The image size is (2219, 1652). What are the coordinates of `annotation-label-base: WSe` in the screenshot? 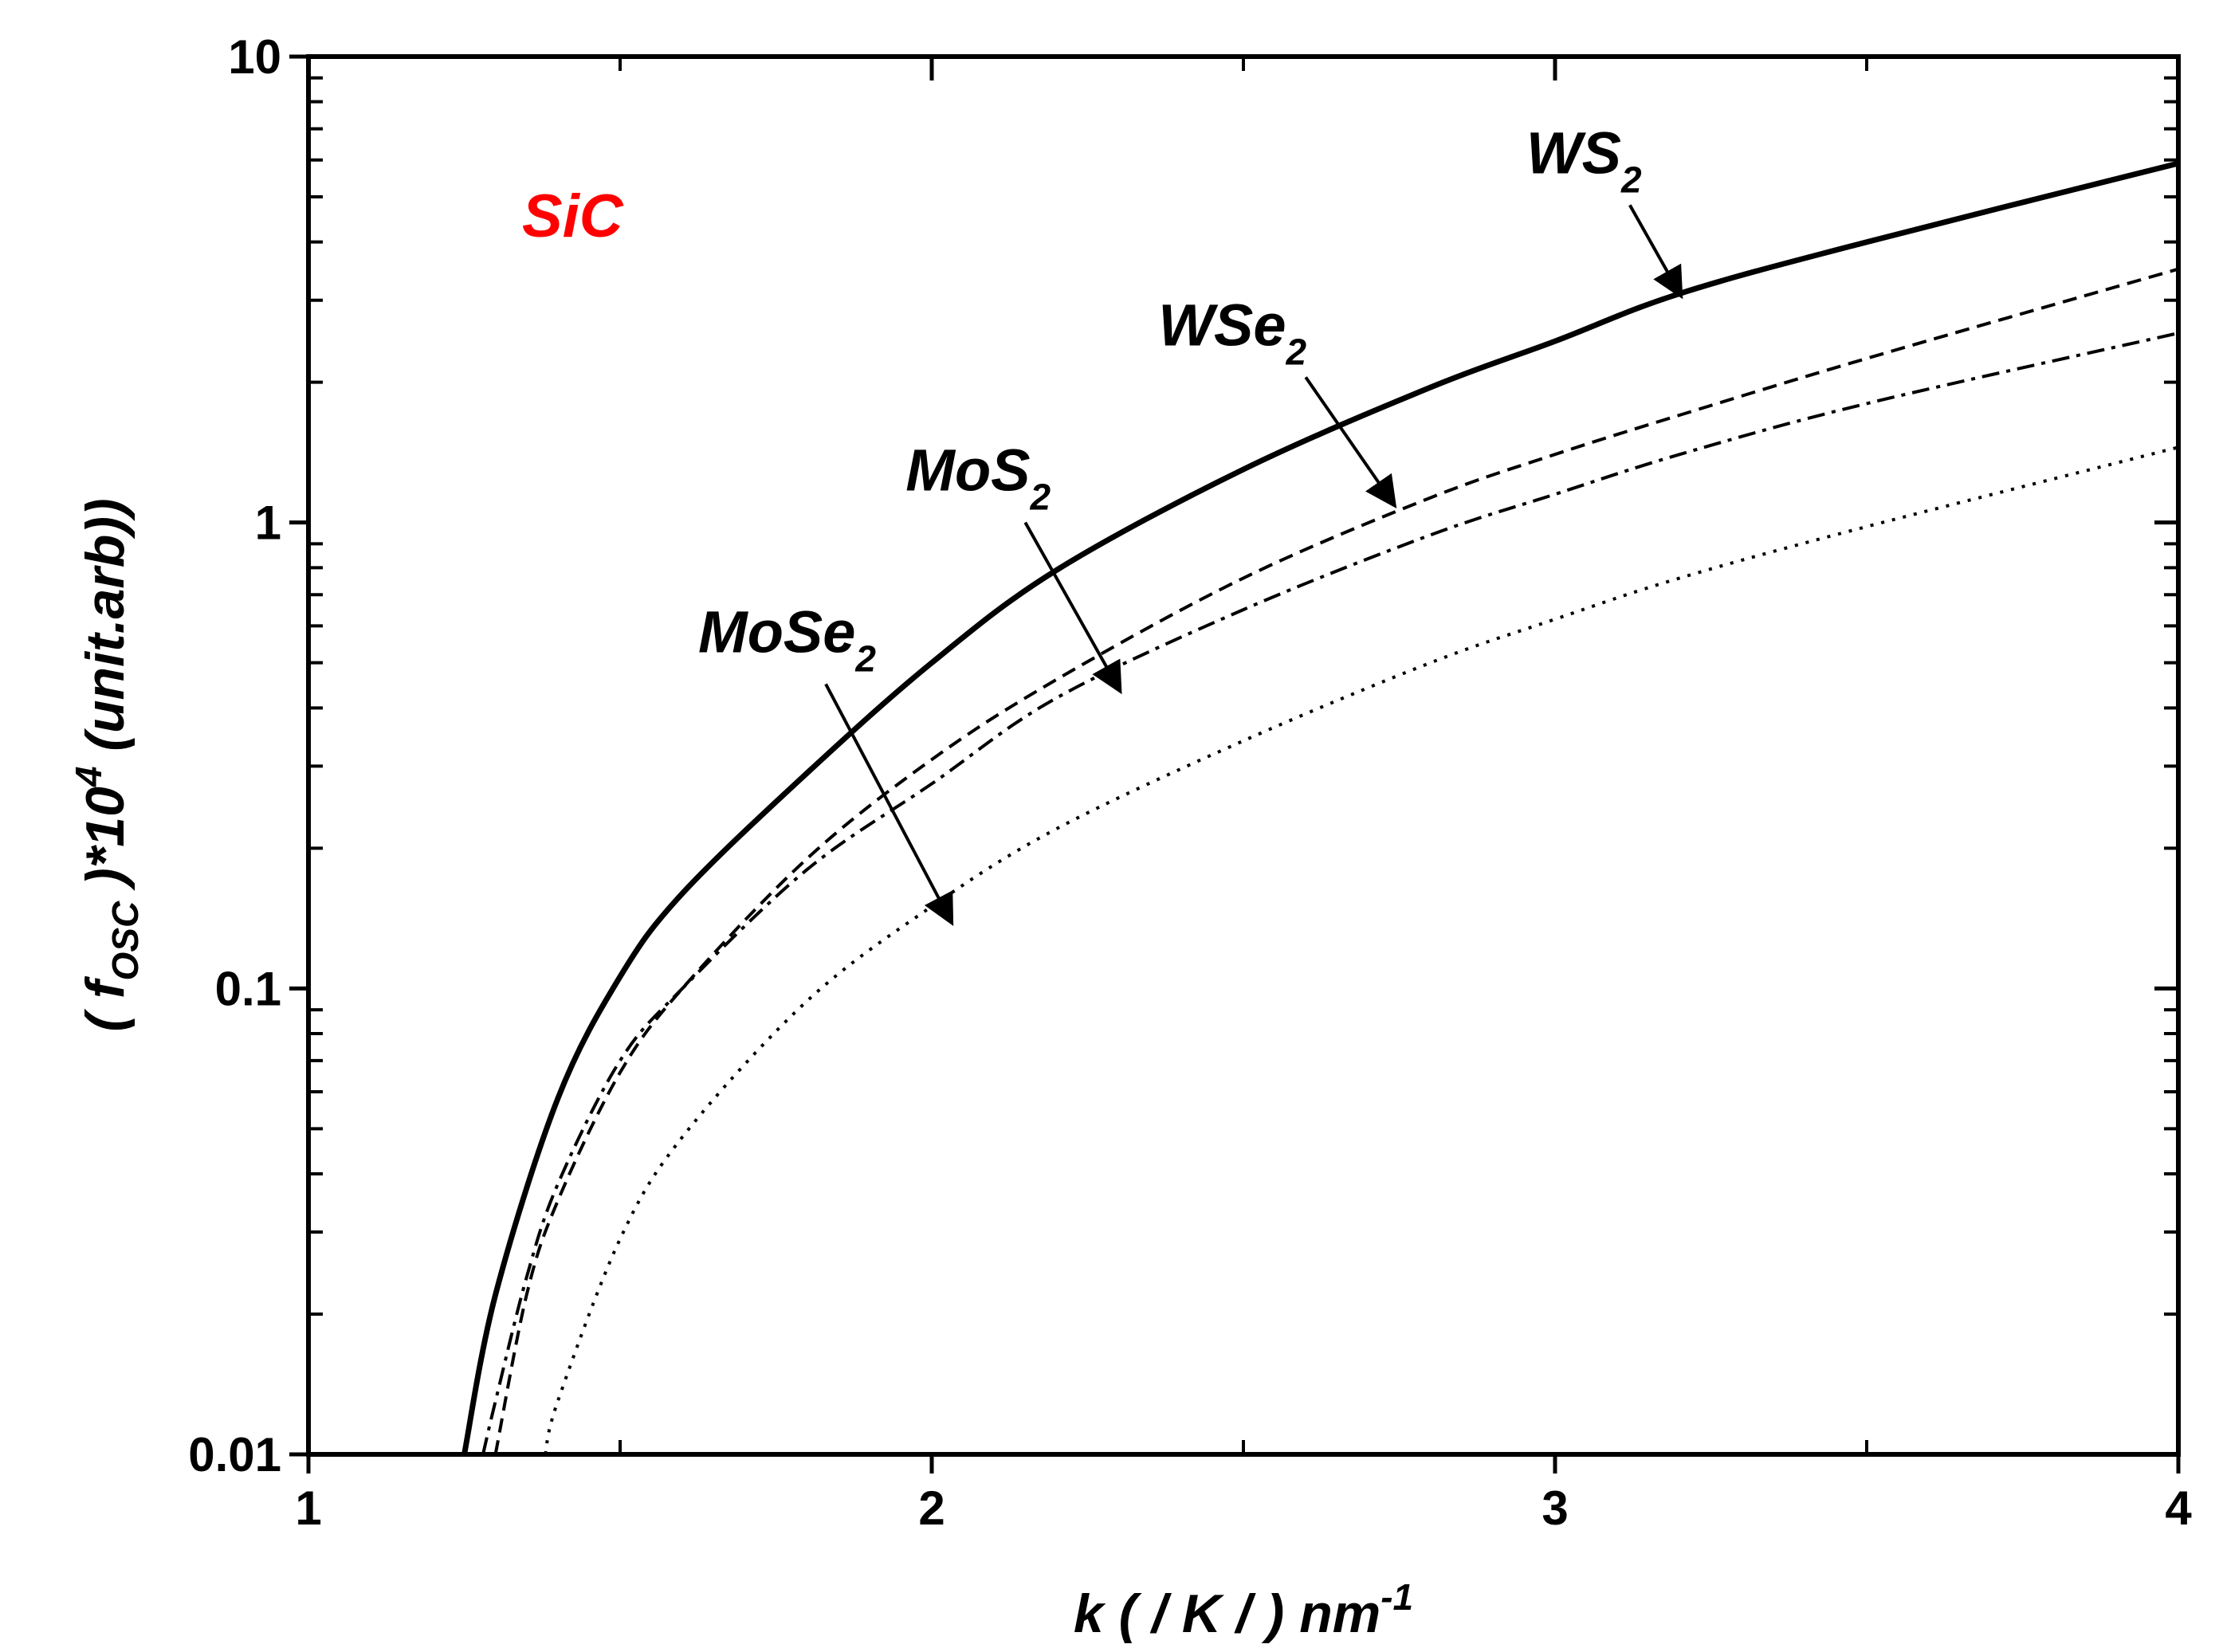 It's located at (1222, 325).